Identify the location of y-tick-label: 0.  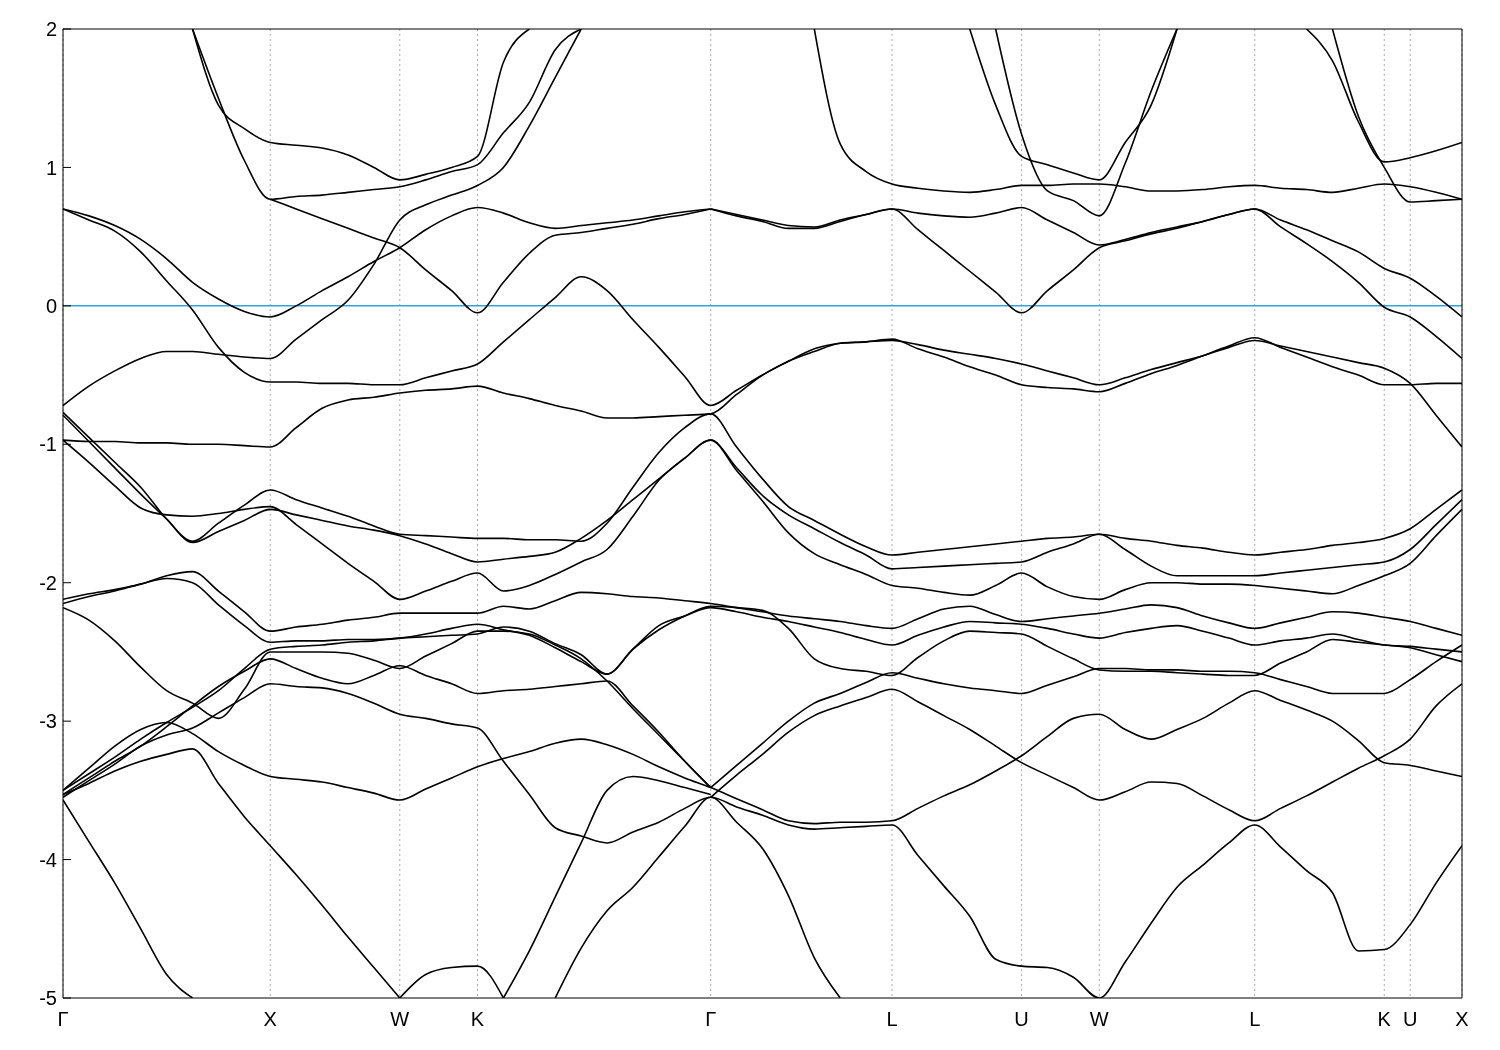
(51, 305).